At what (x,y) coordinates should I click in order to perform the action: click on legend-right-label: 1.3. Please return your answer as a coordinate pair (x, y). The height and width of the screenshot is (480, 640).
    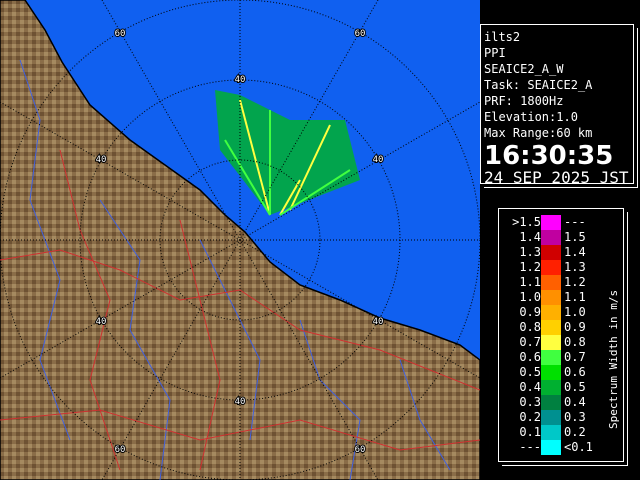
    Looking at the image, I should click on (575, 267).